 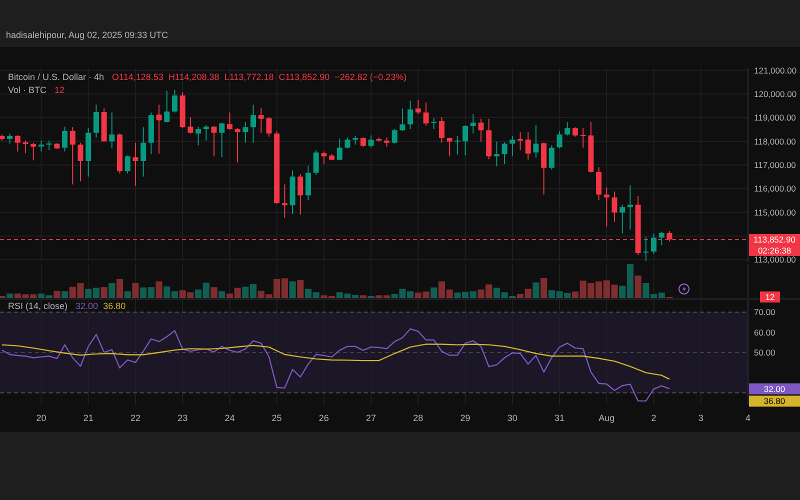 I want to click on annotation: L113,772.18, so click(x=249, y=77).